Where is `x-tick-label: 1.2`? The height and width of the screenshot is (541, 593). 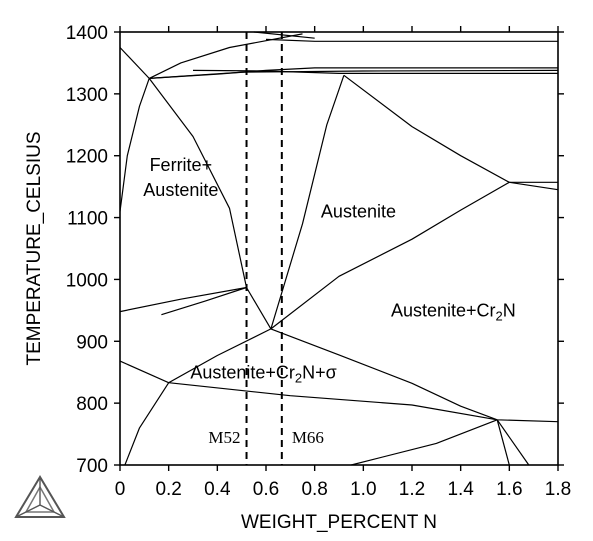 x-tick-label: 1.2 is located at coordinates (412, 489).